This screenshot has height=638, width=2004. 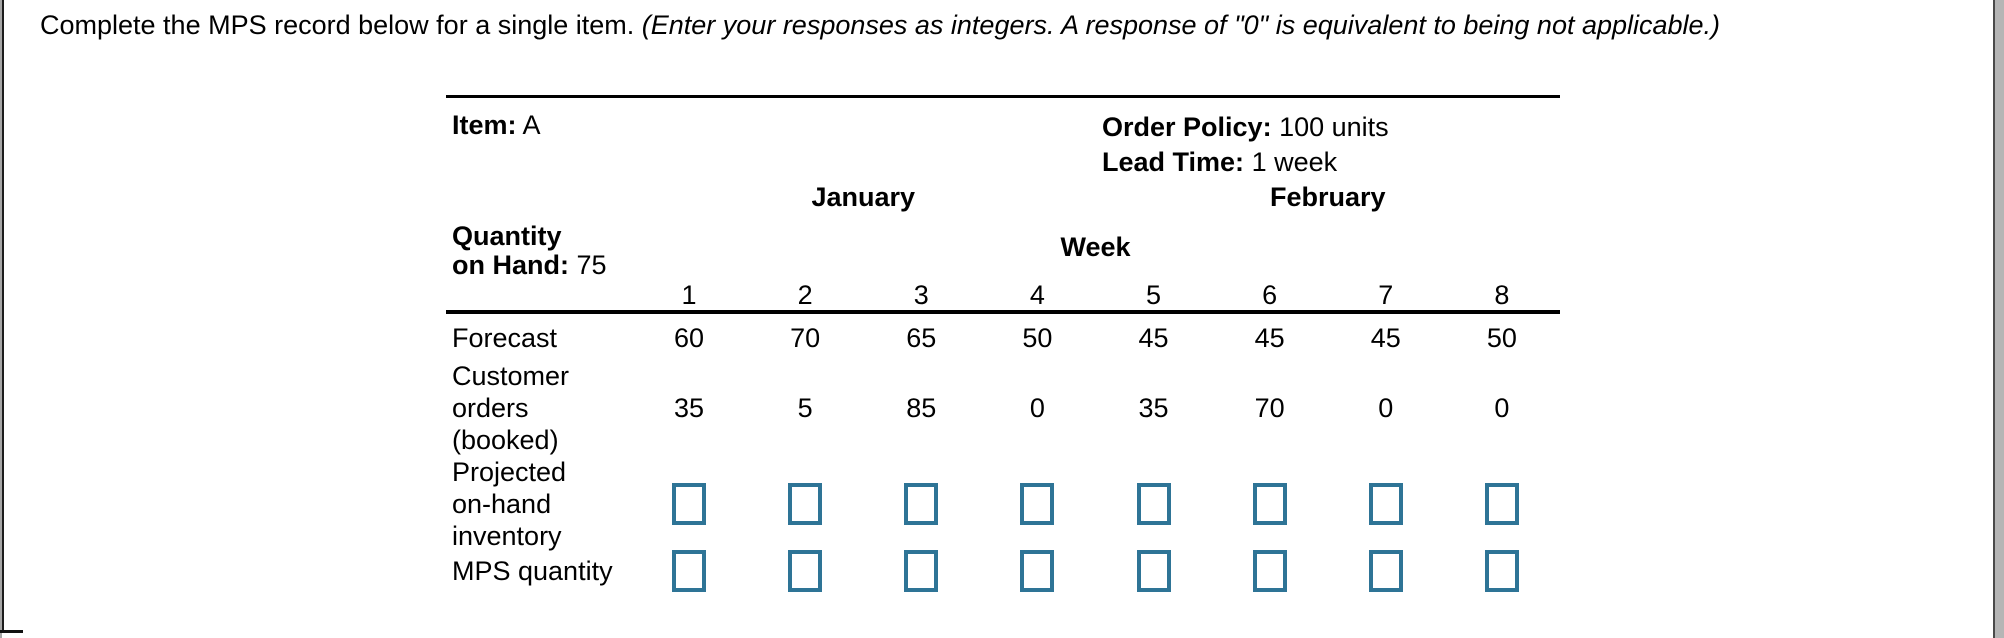 I want to click on row-label-customer-orders: Customer orders (booked), so click(x=511, y=408).